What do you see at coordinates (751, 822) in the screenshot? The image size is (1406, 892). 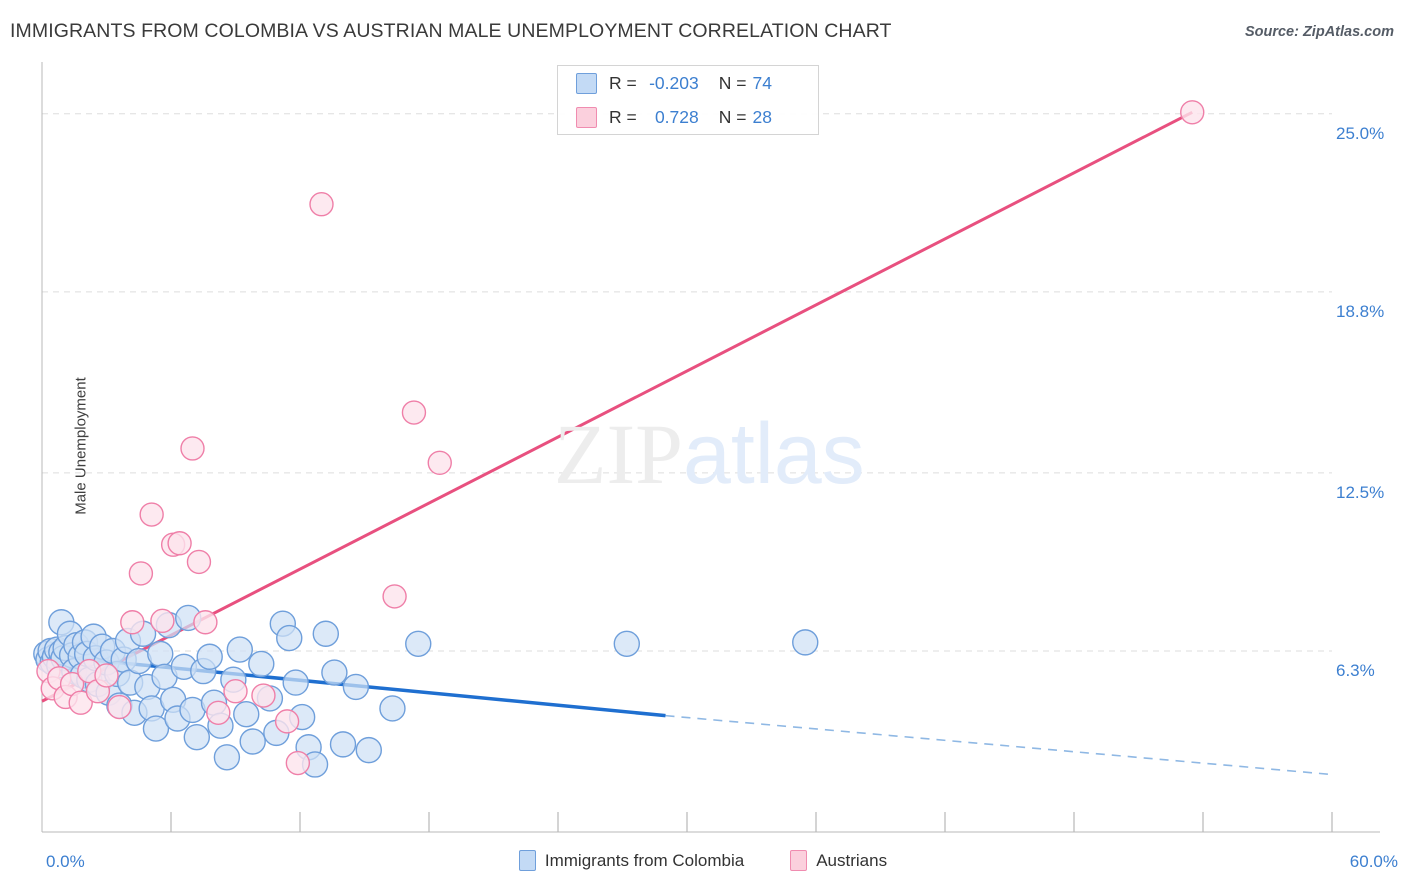 I see `x-axis-ticks` at bounding box center [751, 822].